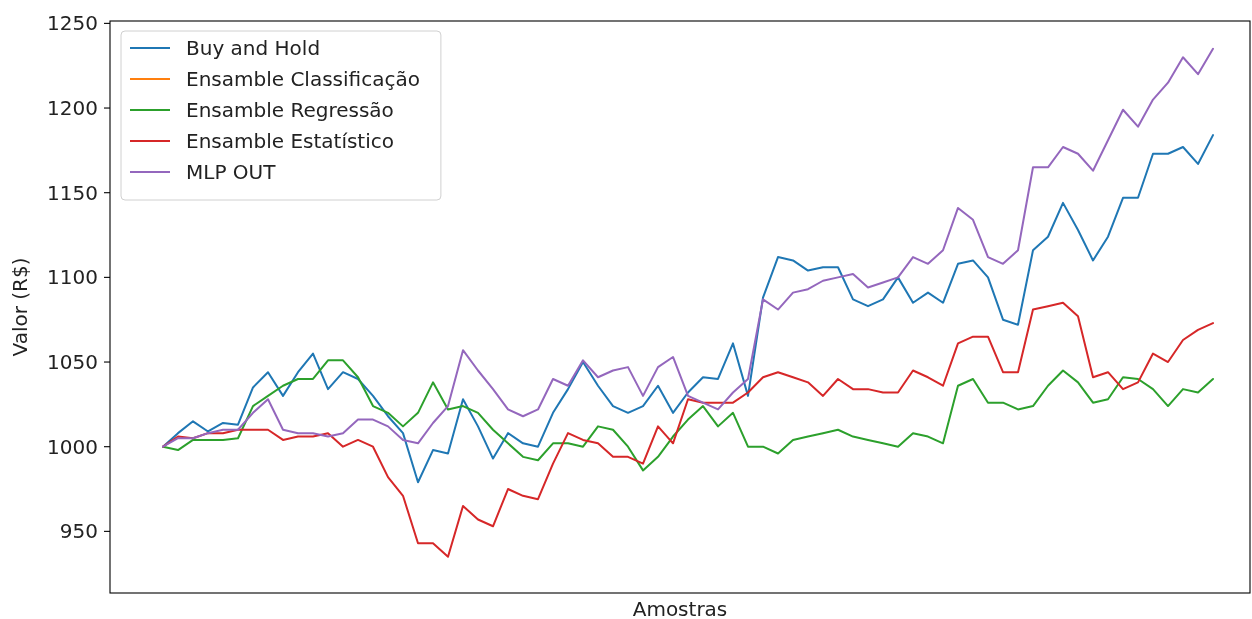 Image resolution: width=1252 pixels, height=619 pixels. I want to click on y-tick-label: 1250, so click(72, 23).